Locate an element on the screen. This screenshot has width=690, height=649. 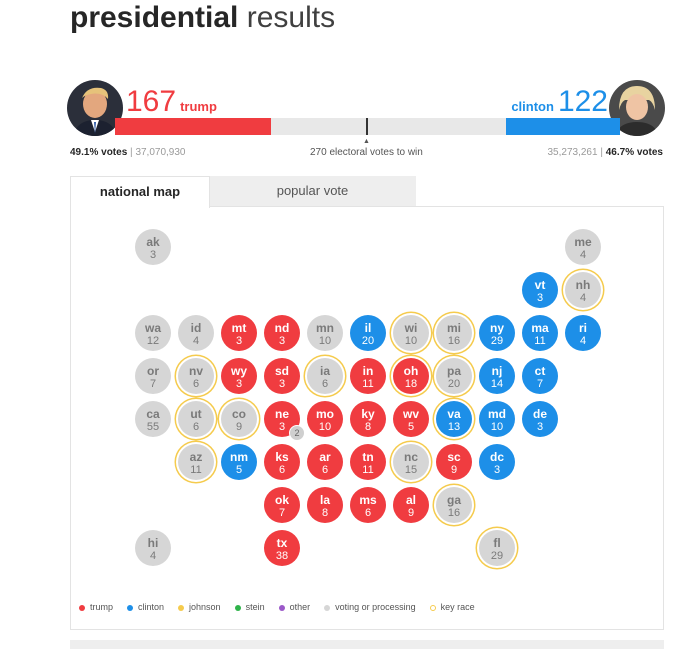
state-sd: sd 3 is located at coordinates (282, 376).